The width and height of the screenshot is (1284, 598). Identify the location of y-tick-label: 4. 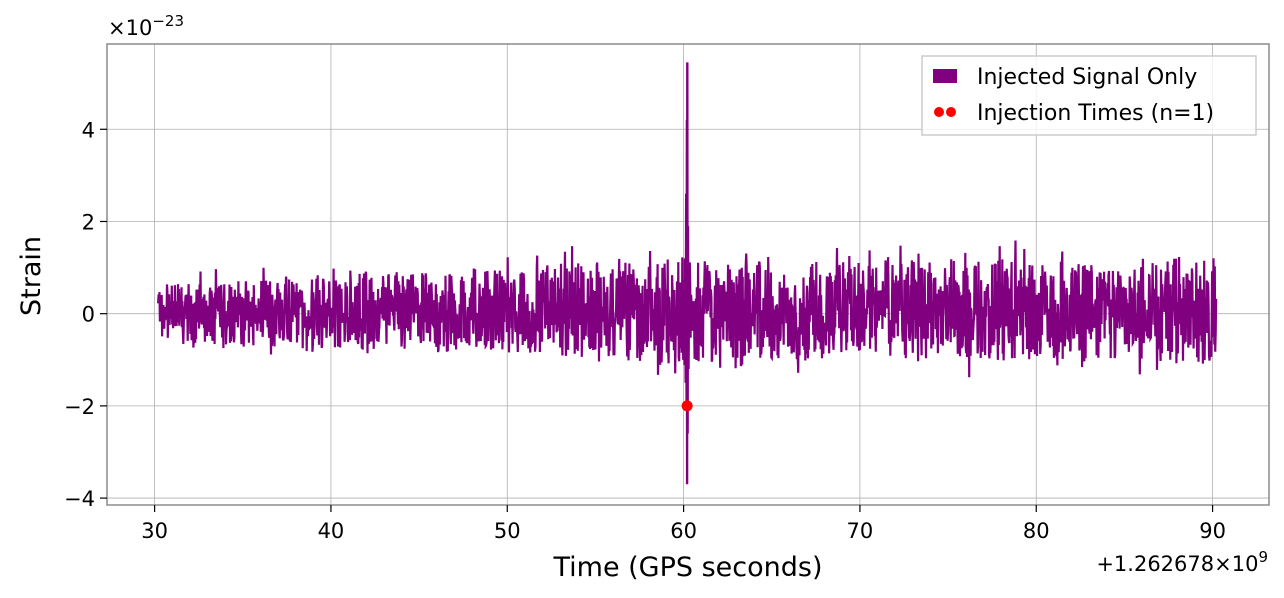
(88, 130).